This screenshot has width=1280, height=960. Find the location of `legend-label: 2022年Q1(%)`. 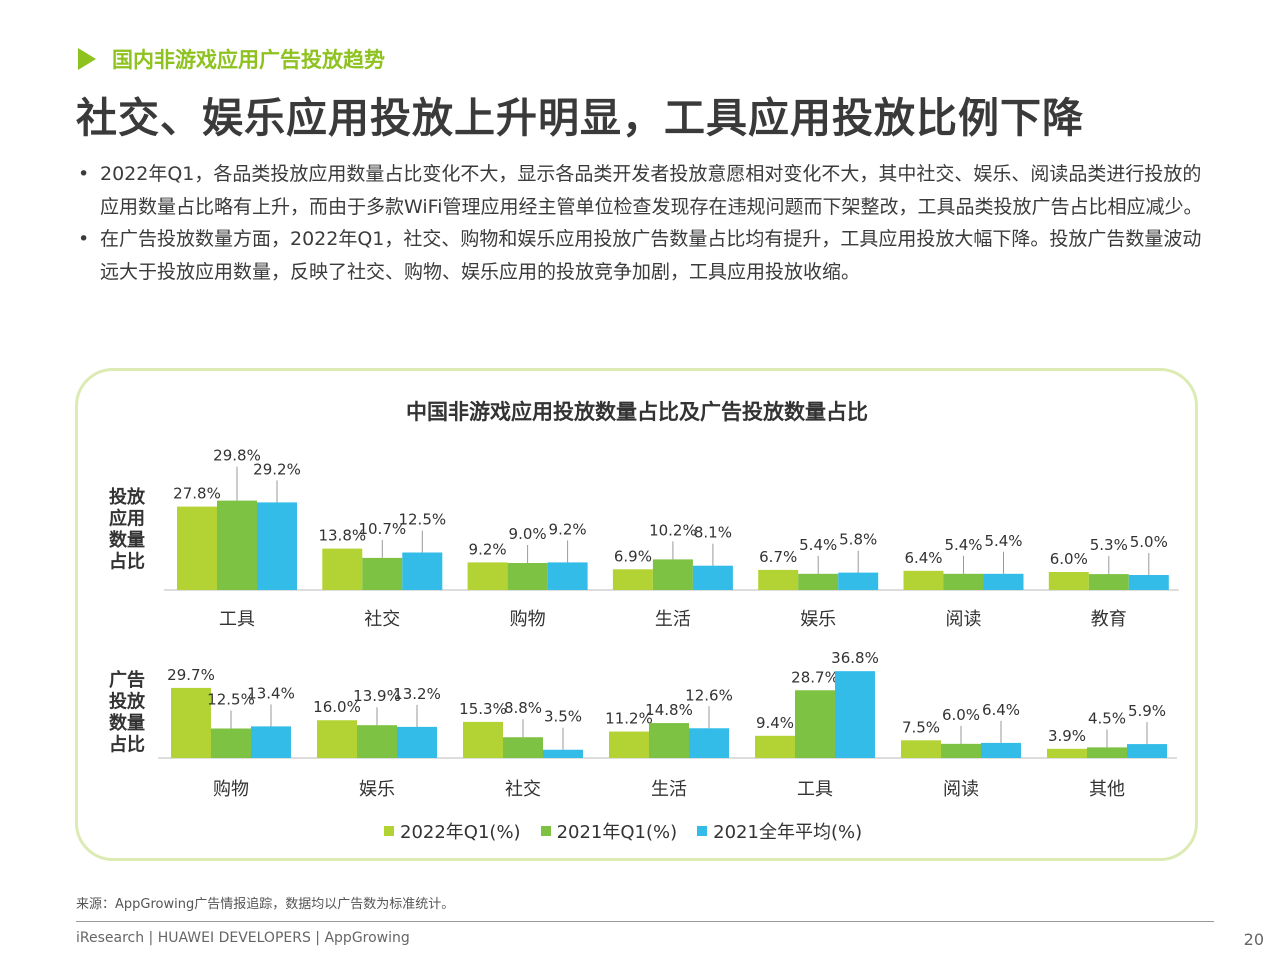

legend-label: 2022年Q1(%) is located at coordinates (460, 832).